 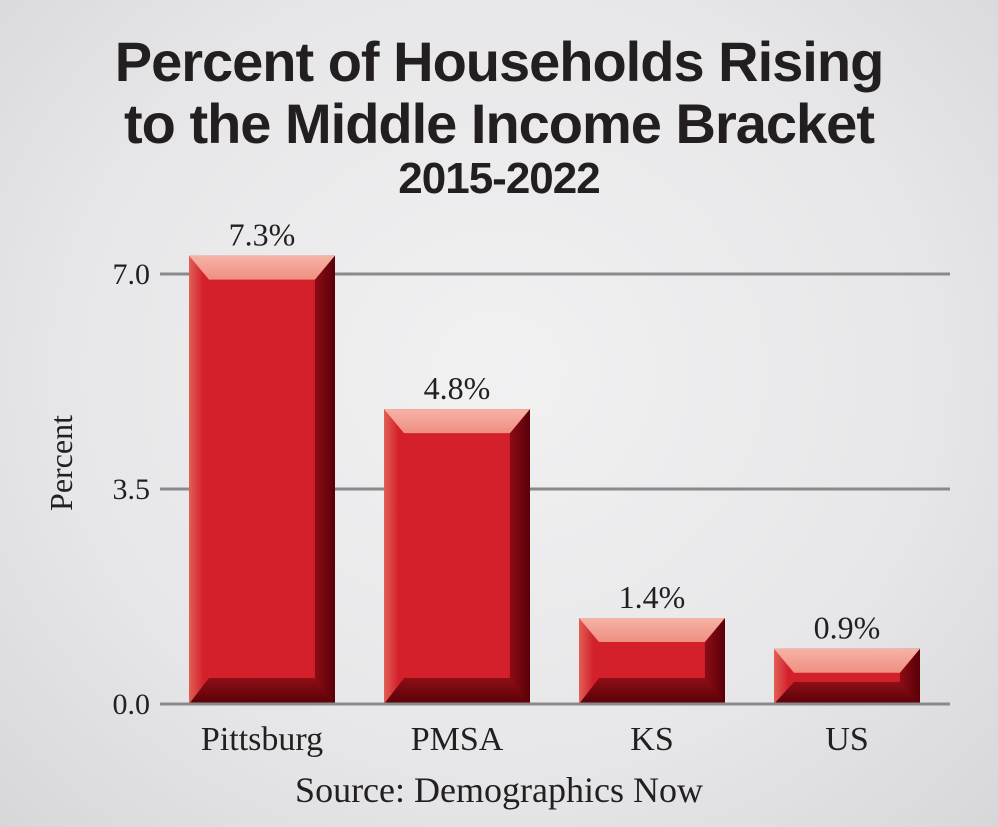 What do you see at coordinates (262, 739) in the screenshot?
I see `x-tick-label: Pittsburg` at bounding box center [262, 739].